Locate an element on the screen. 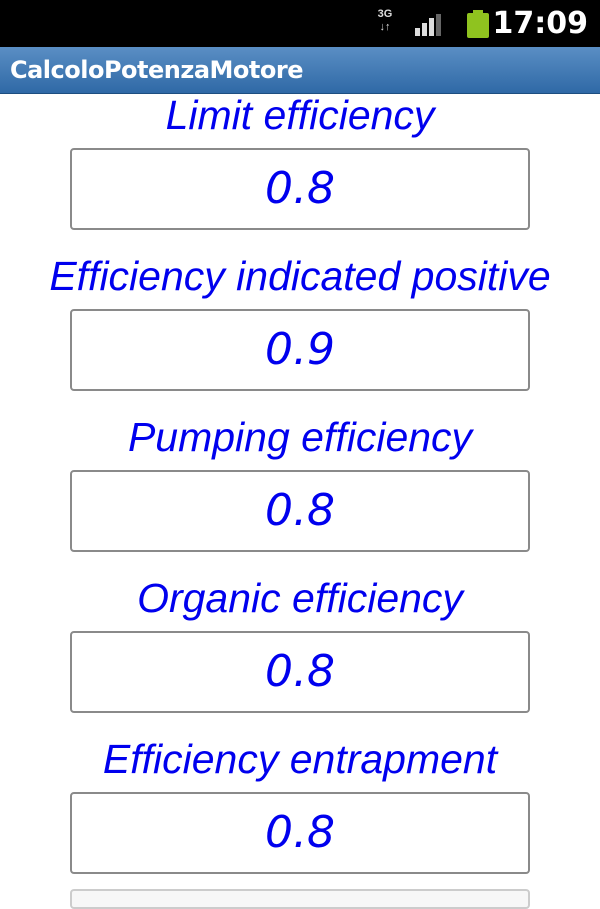 Image resolution: width=600 pixels, height=909 pixels. field-label: Limit efficiency is located at coordinates (300, 116).